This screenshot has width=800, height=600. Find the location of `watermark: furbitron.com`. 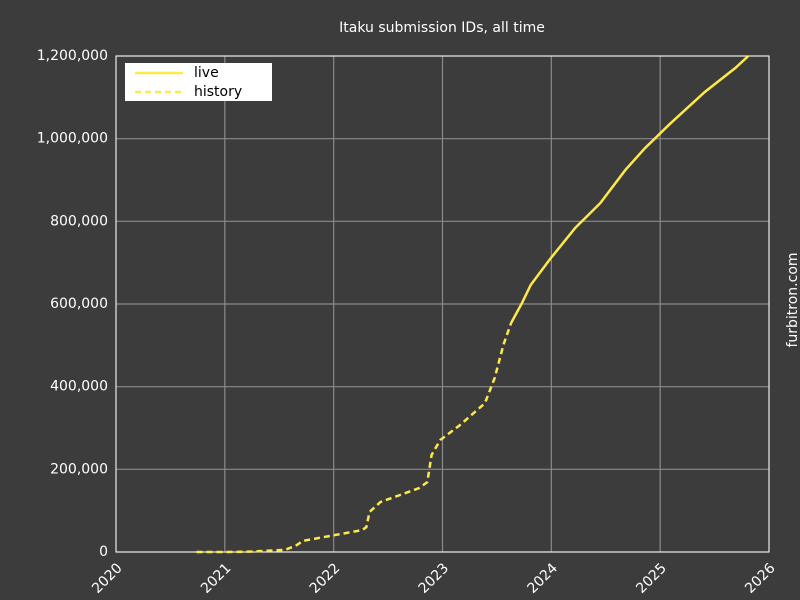

watermark: furbitron.com is located at coordinates (792, 299).